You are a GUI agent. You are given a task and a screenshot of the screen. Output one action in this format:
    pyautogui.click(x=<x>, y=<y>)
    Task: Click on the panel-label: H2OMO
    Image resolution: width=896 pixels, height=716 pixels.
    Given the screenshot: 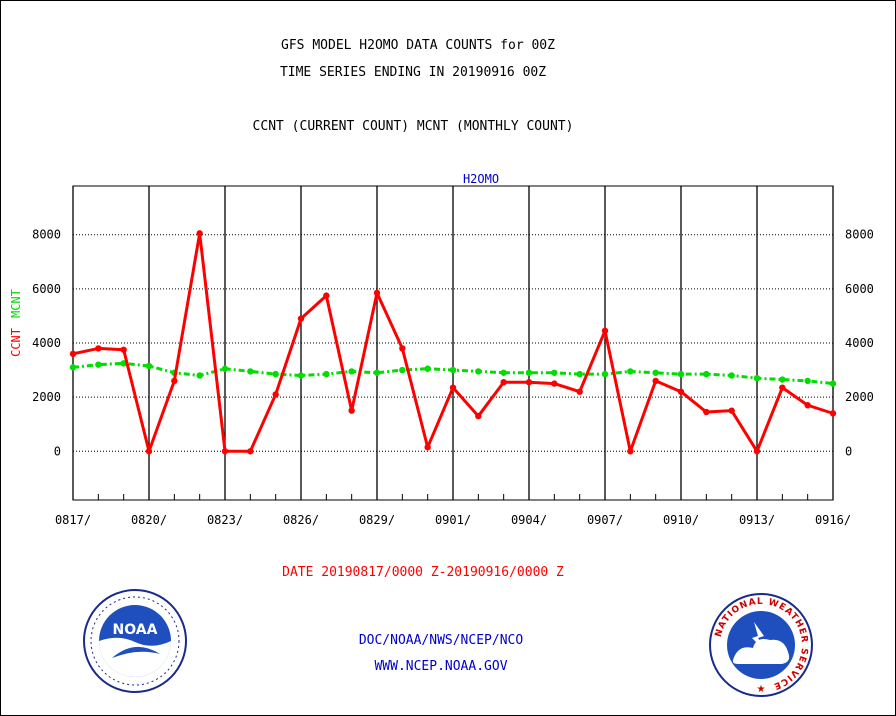 What is the action you would take?
    pyautogui.click(x=481, y=179)
    